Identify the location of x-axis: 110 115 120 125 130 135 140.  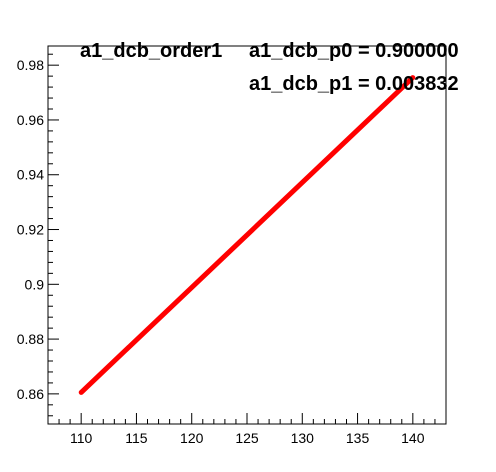
(247, 429).